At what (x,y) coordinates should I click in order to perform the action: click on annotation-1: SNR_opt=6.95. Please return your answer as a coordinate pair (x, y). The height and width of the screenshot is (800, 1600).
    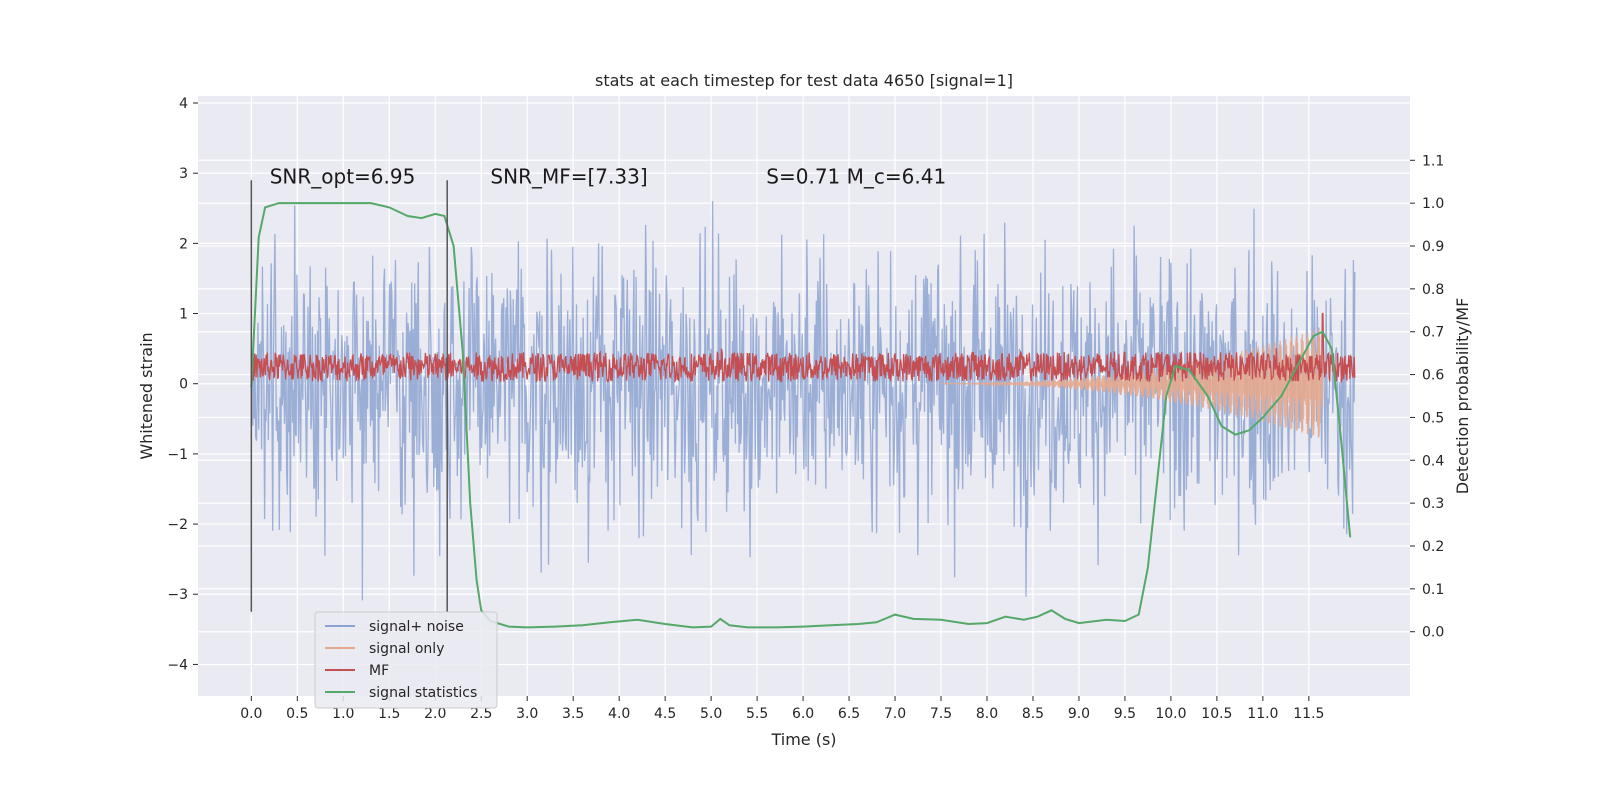
    Looking at the image, I should click on (343, 177).